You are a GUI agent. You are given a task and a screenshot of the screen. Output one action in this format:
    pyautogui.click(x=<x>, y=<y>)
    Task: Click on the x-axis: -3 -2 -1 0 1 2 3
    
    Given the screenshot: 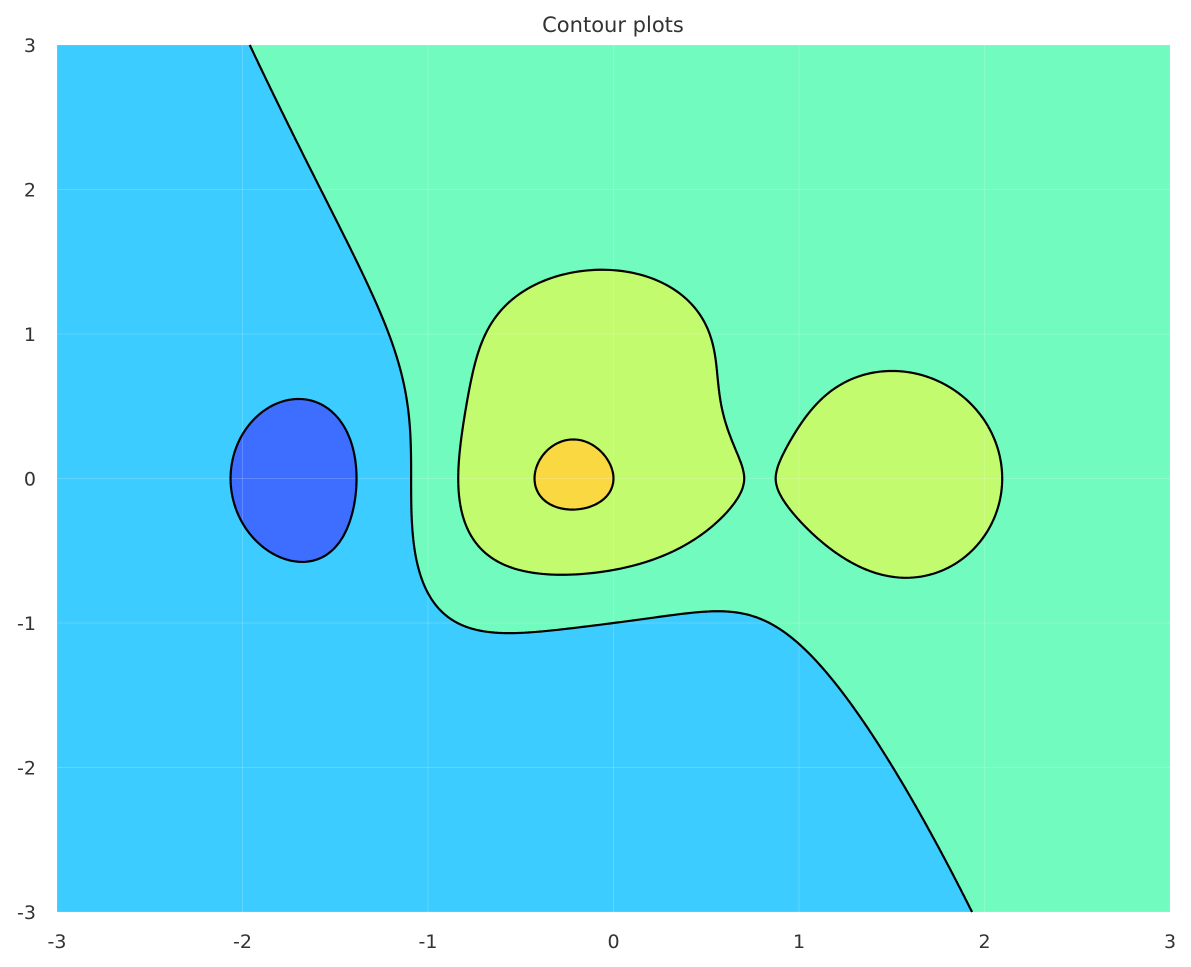 What is the action you would take?
    pyautogui.click(x=612, y=942)
    